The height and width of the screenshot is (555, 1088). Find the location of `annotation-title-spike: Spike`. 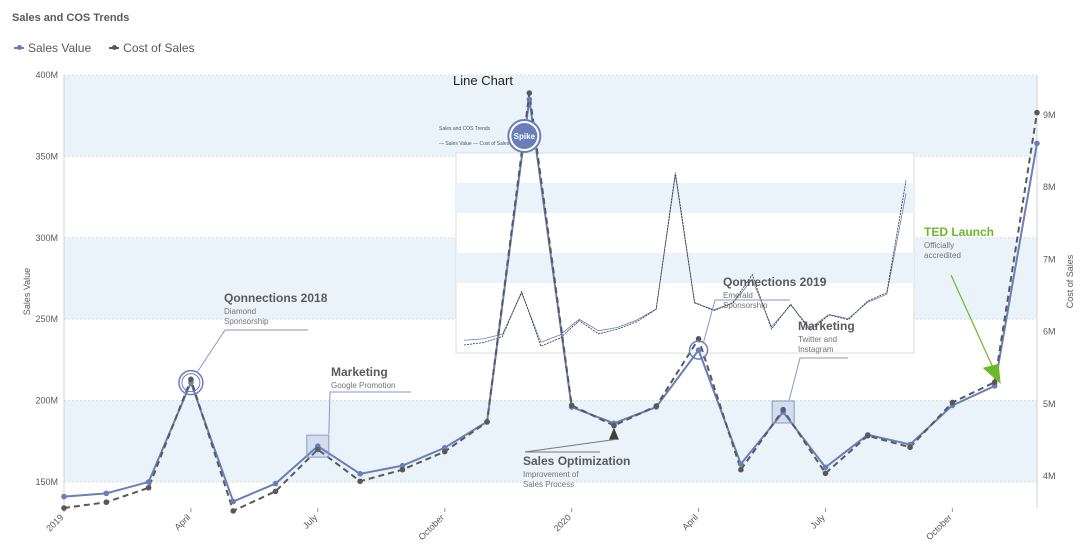

annotation-title-spike: Spike is located at coordinates (525, 136).